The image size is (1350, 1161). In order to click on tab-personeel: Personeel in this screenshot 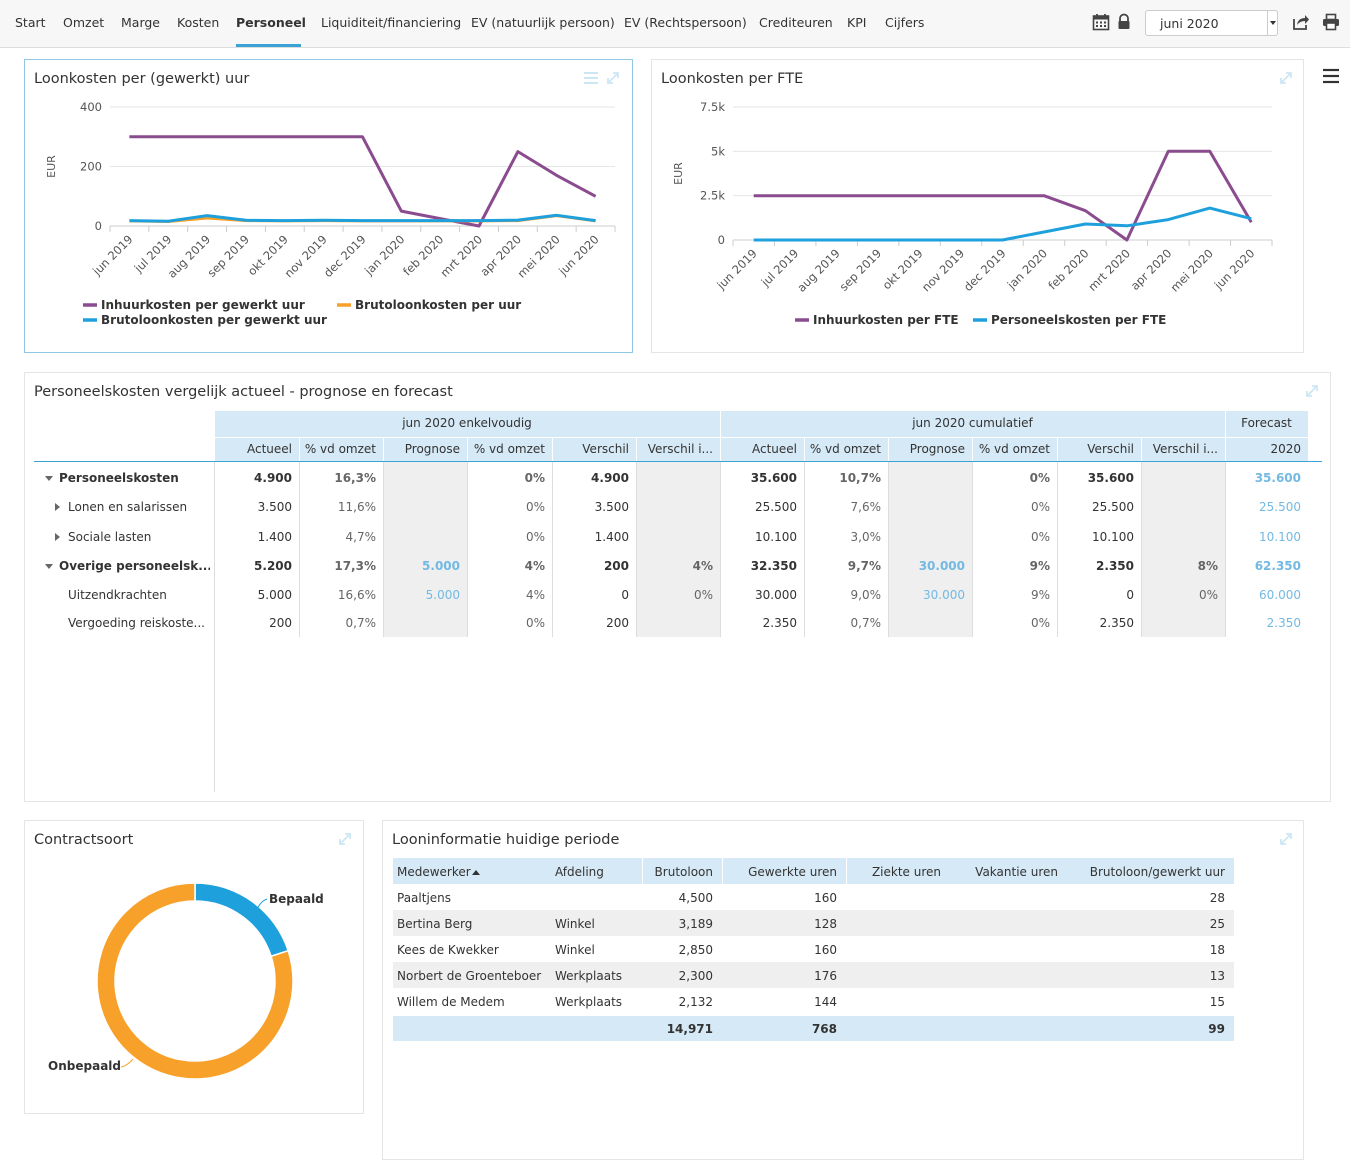, I will do `click(271, 22)`.